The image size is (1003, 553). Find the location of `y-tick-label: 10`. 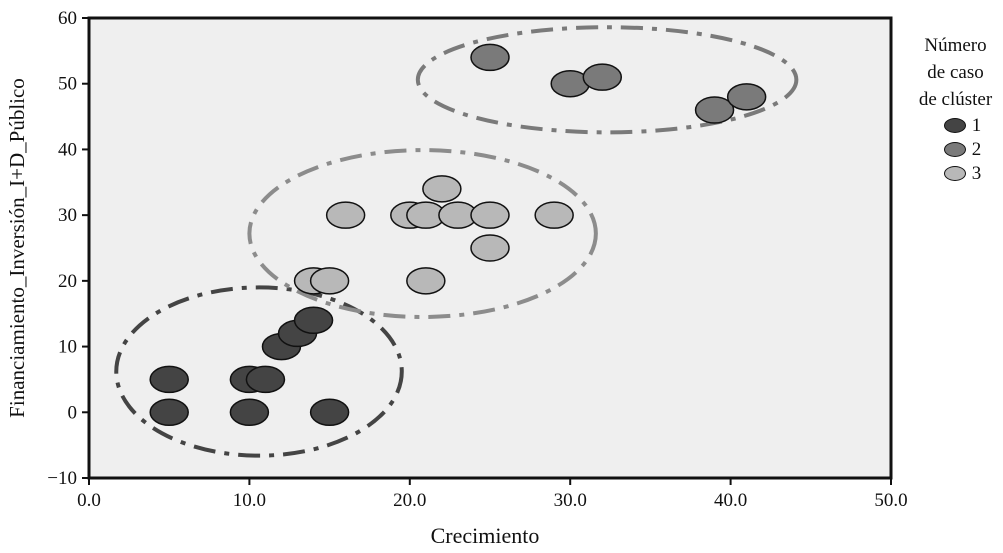

y-tick-label: 10 is located at coordinates (67, 347).